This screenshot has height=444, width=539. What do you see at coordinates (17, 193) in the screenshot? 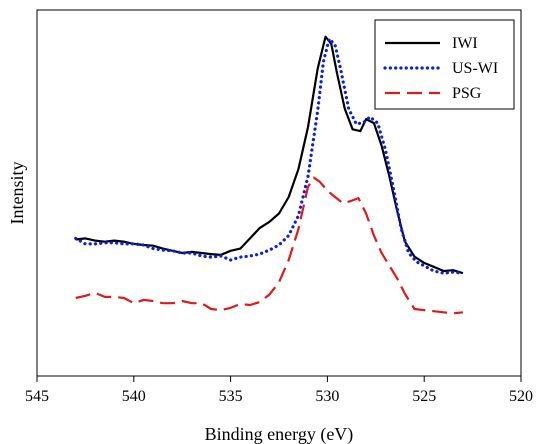
I see `y-axis-title: Intensity` at bounding box center [17, 193].